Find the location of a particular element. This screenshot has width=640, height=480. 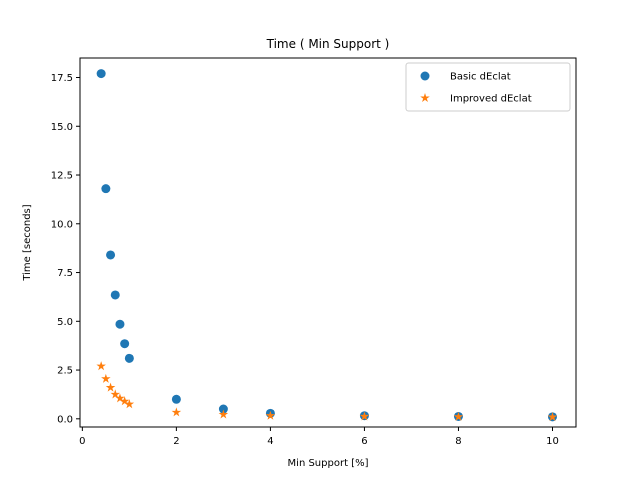

legend-marker-star is located at coordinates (425, 98).